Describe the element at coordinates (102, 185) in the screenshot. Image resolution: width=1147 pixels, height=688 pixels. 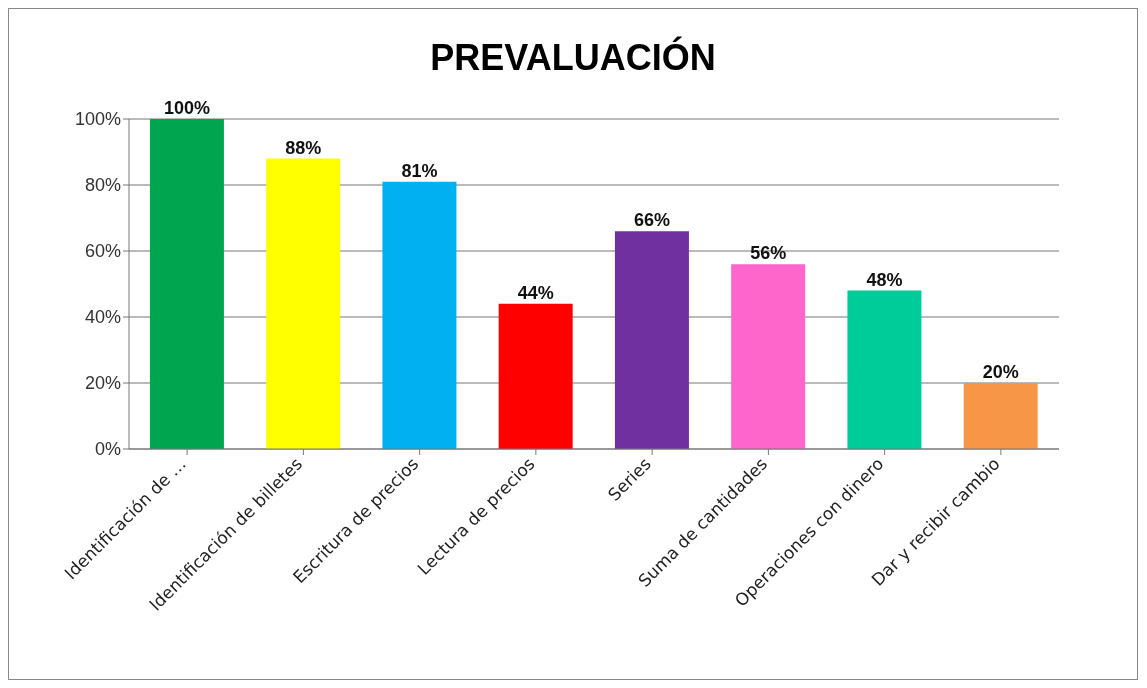
I see `y-tick-label: 80%` at that location.